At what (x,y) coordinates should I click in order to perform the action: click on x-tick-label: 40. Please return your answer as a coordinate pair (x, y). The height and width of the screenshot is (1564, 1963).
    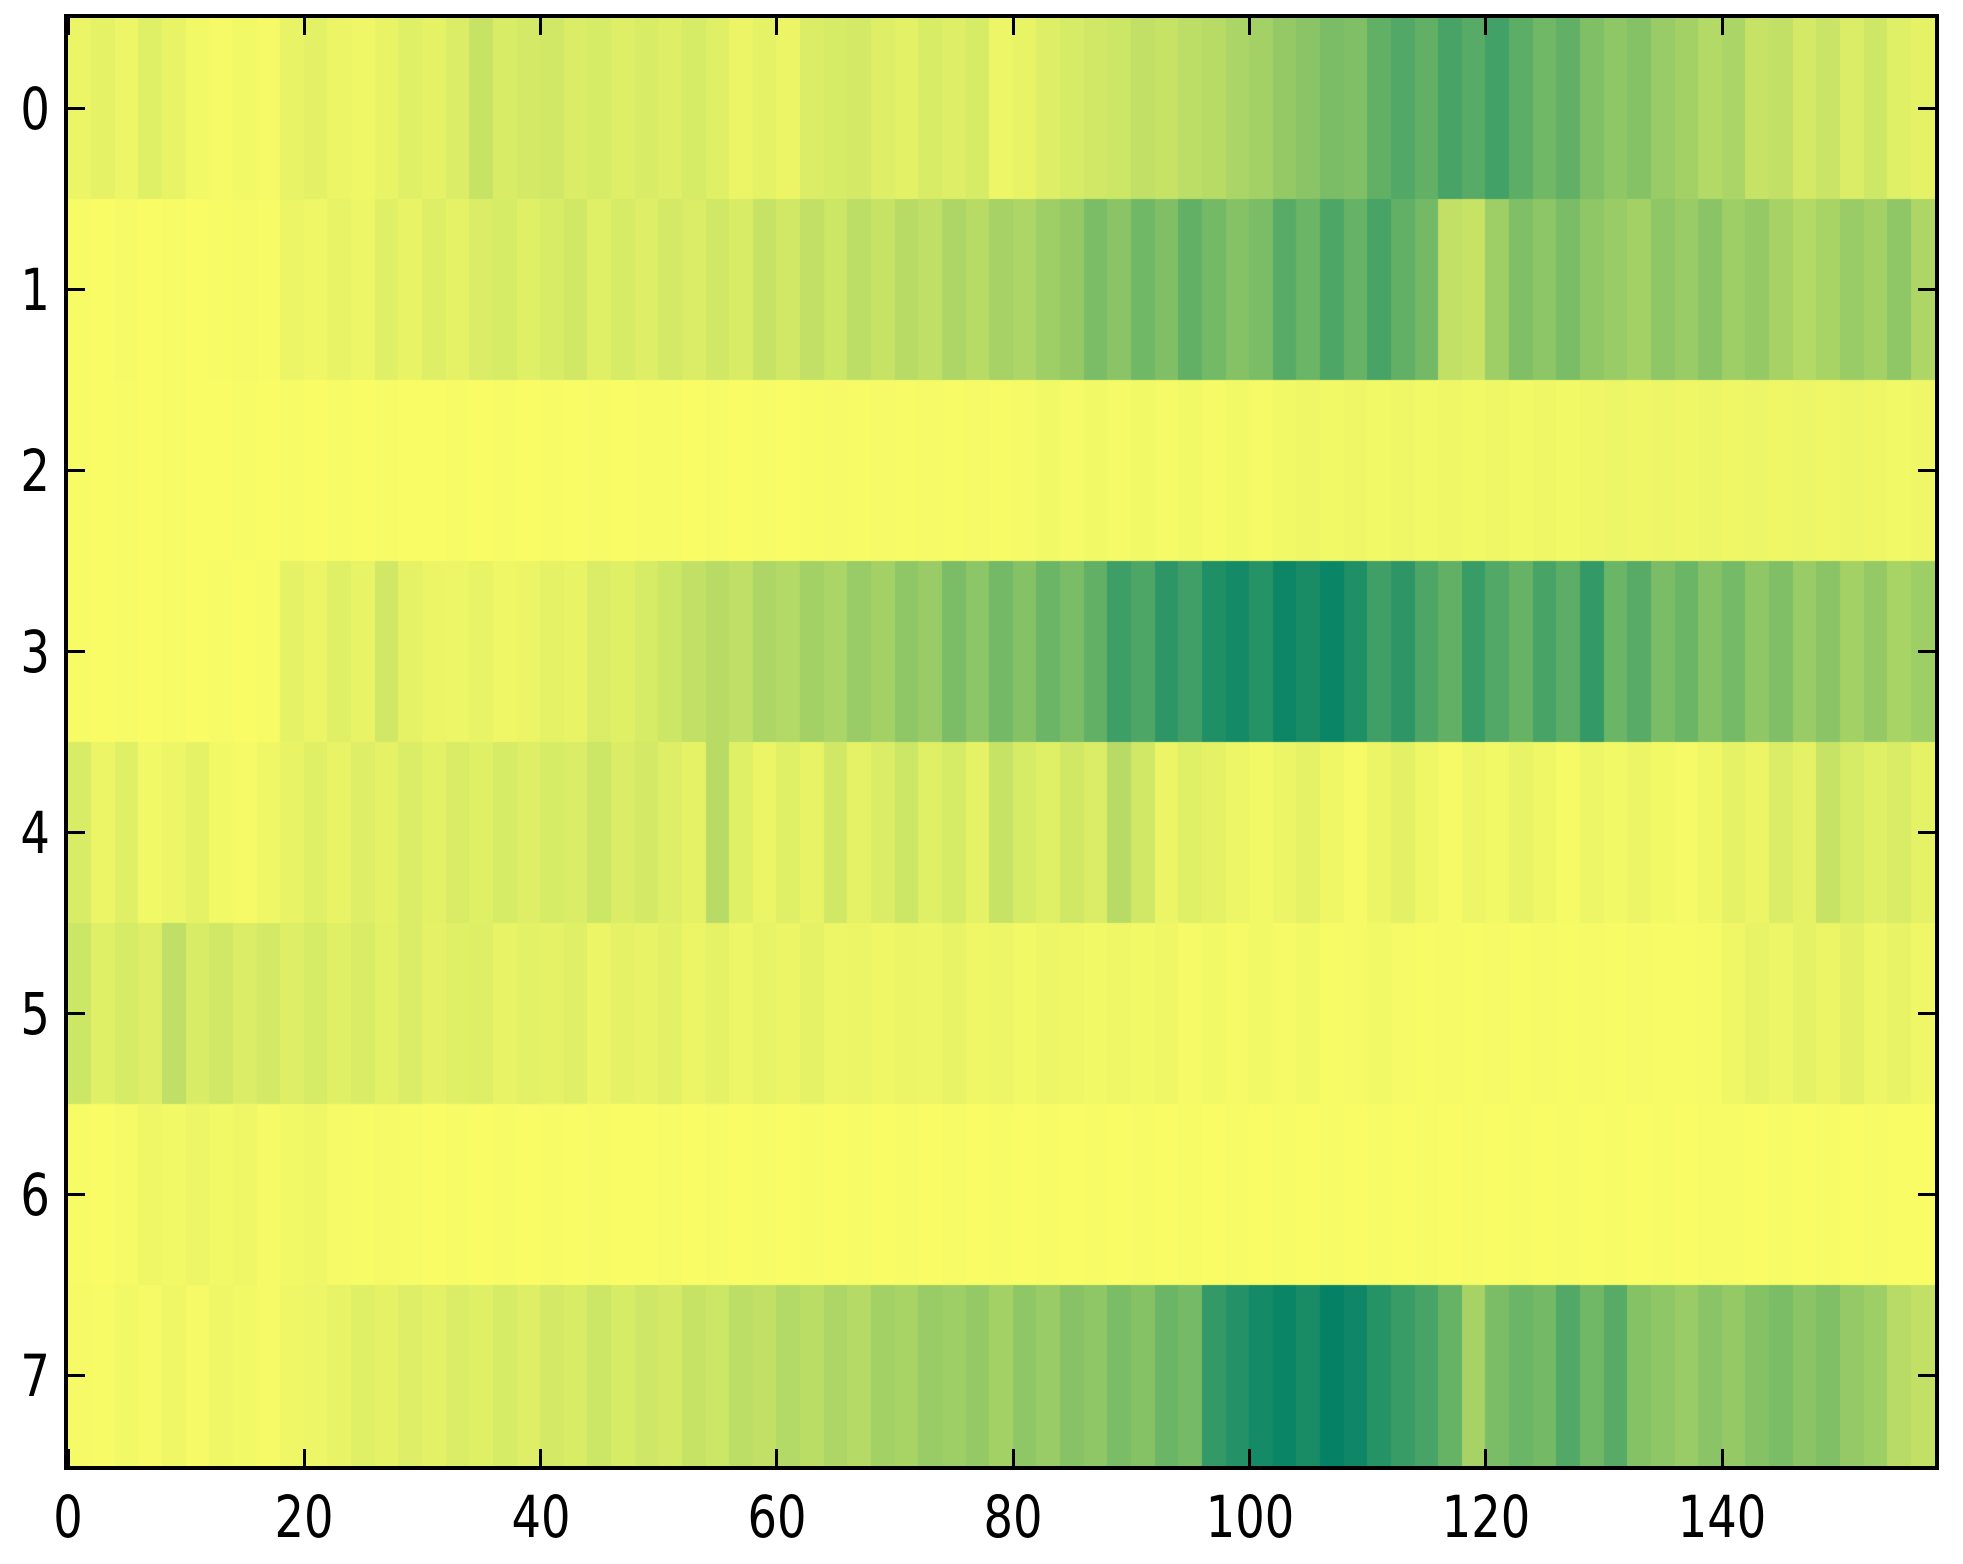
    Looking at the image, I should click on (541, 1517).